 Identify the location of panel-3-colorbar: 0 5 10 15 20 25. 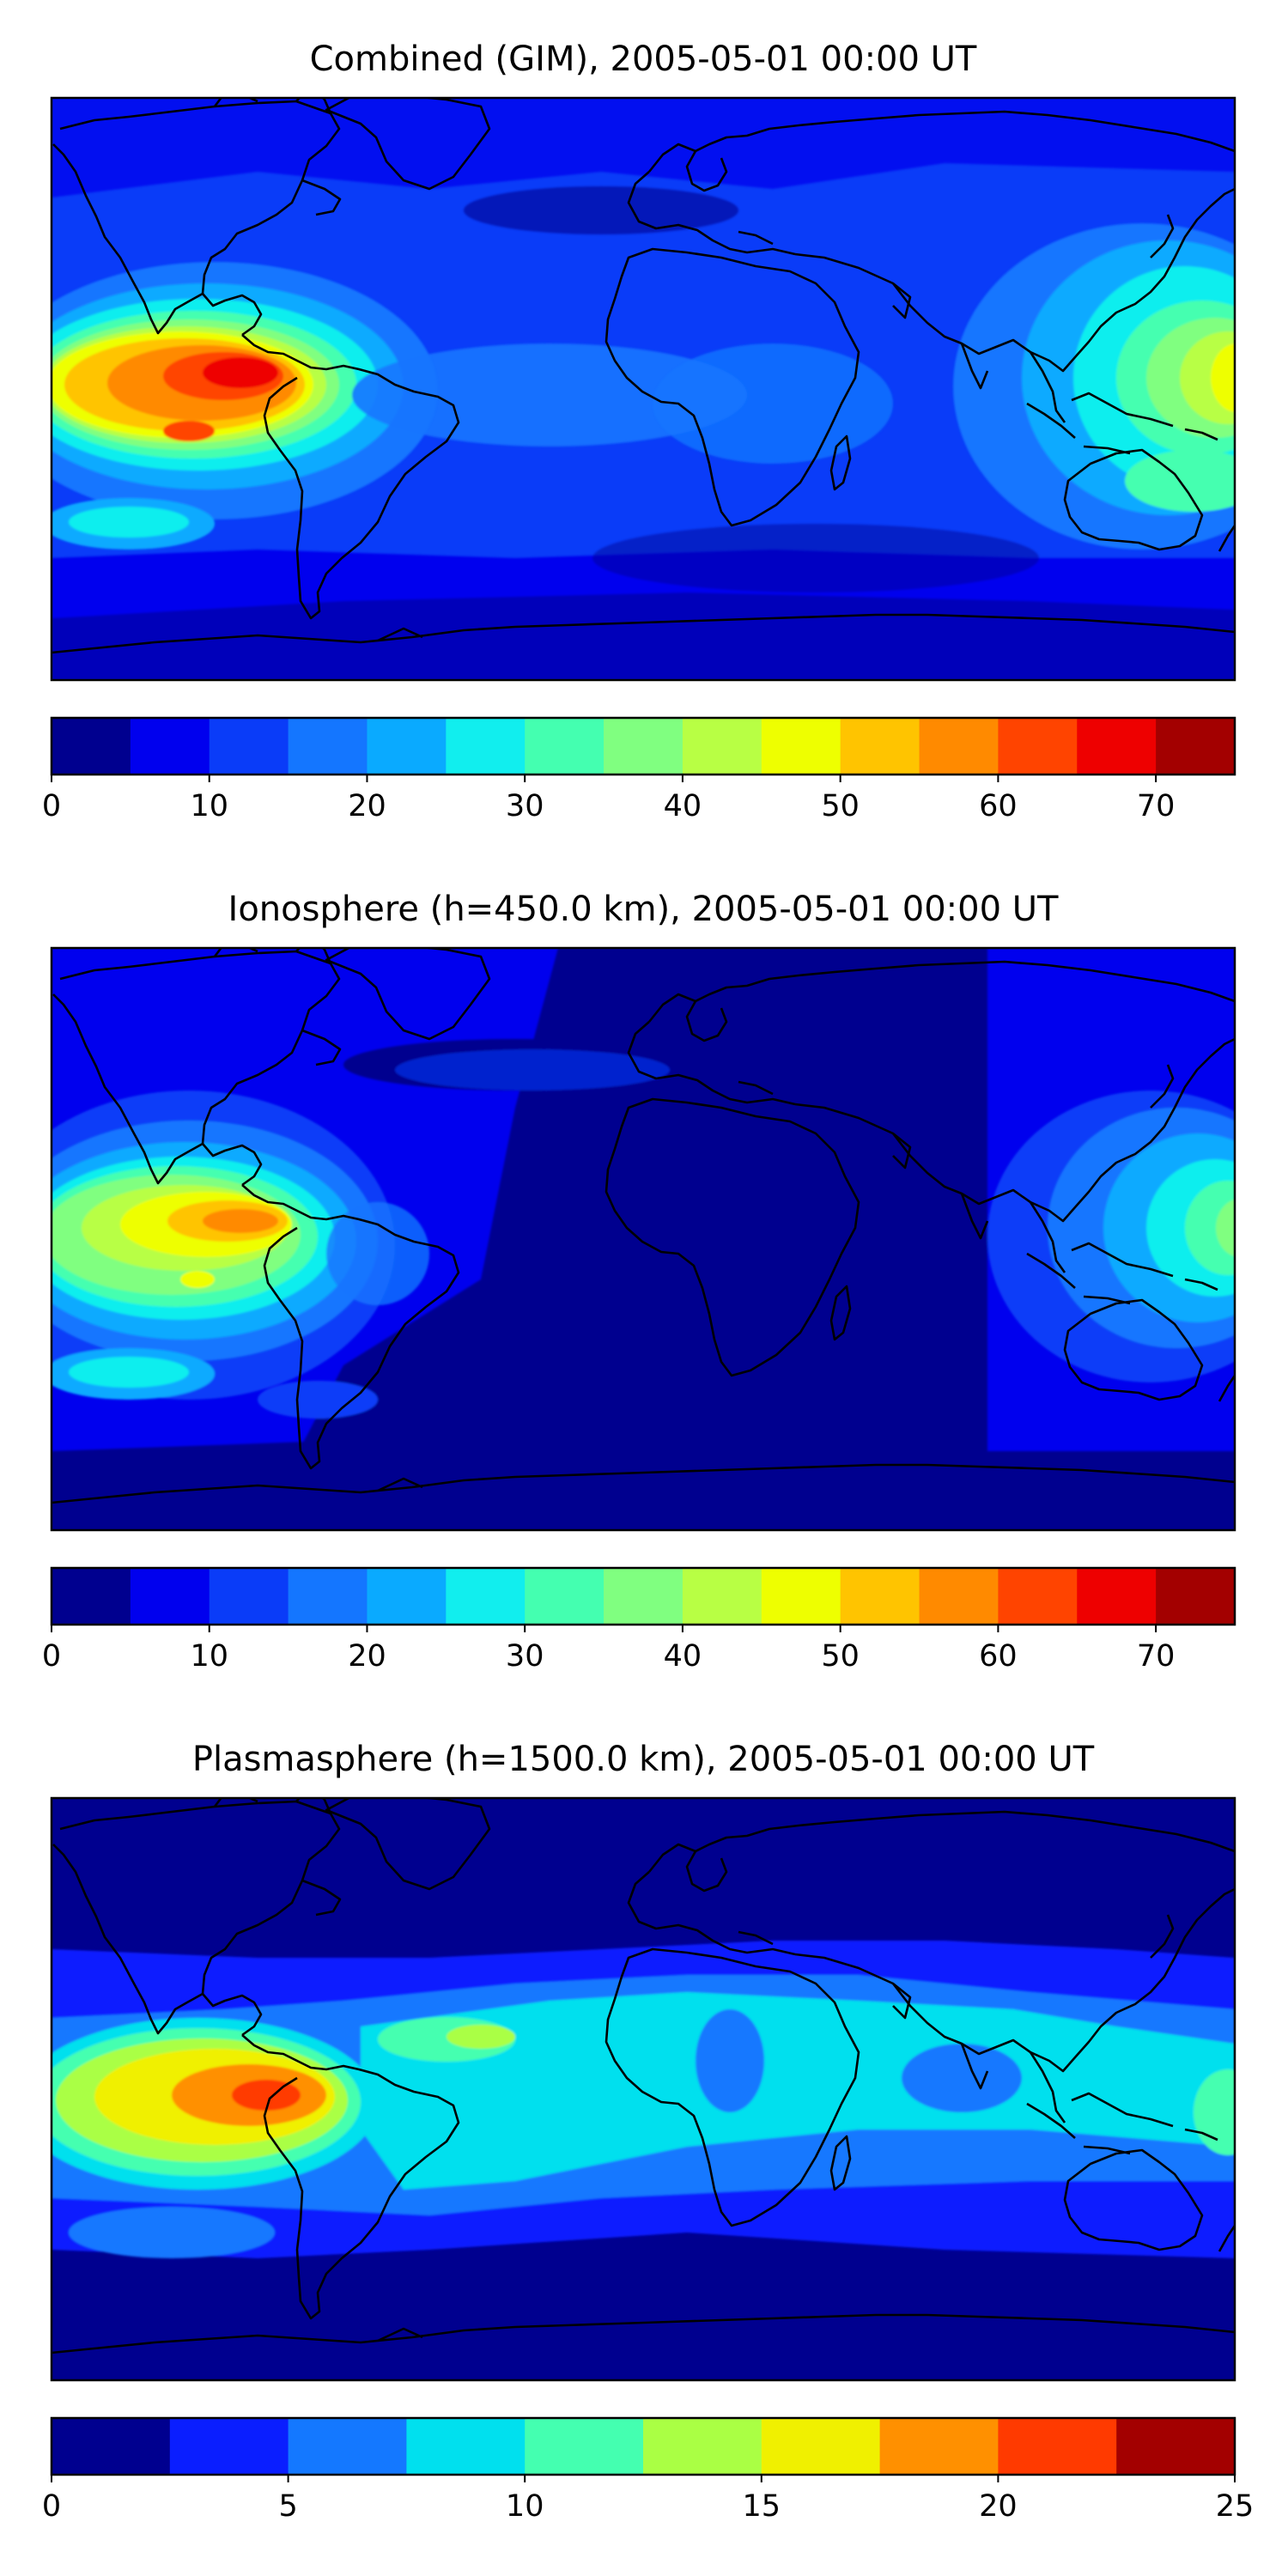
(648, 2470).